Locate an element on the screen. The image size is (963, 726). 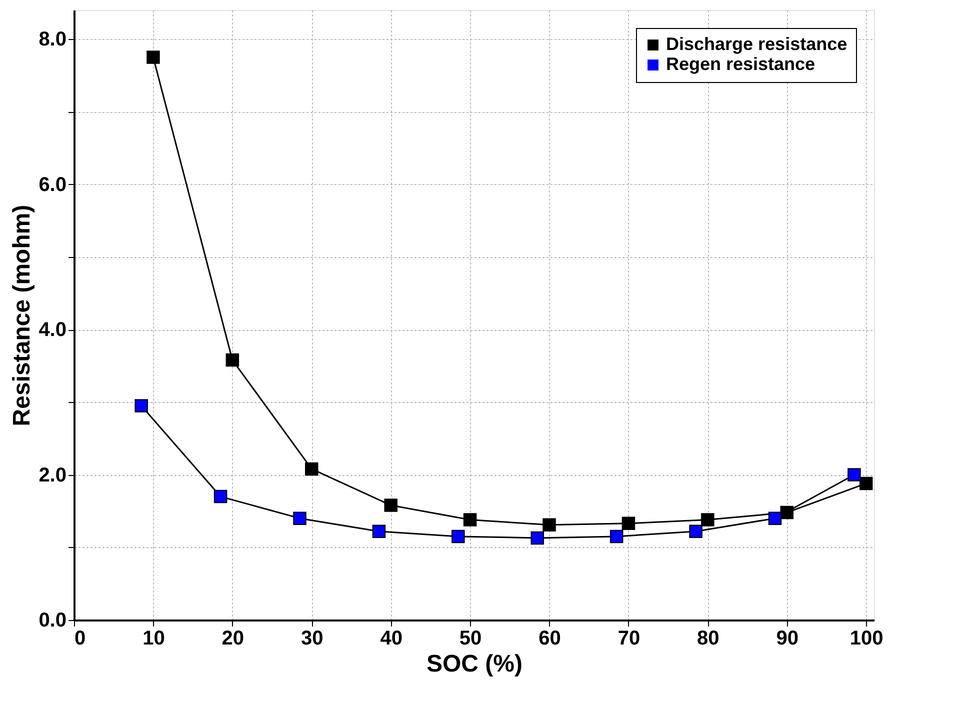
y-tick-label: 2.0 is located at coordinates (52, 475).